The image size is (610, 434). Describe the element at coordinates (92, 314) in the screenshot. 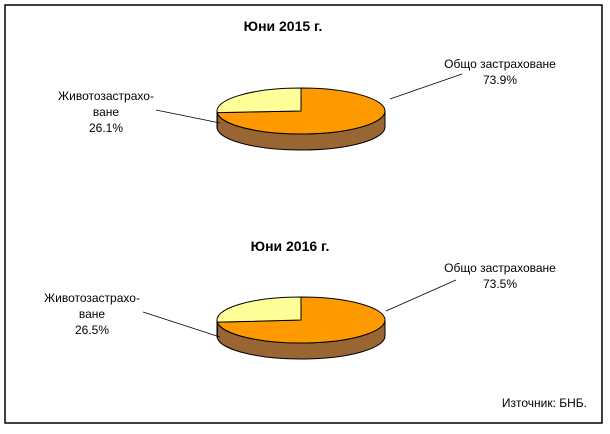

I see `pie2-life-label-line2: ване` at that location.